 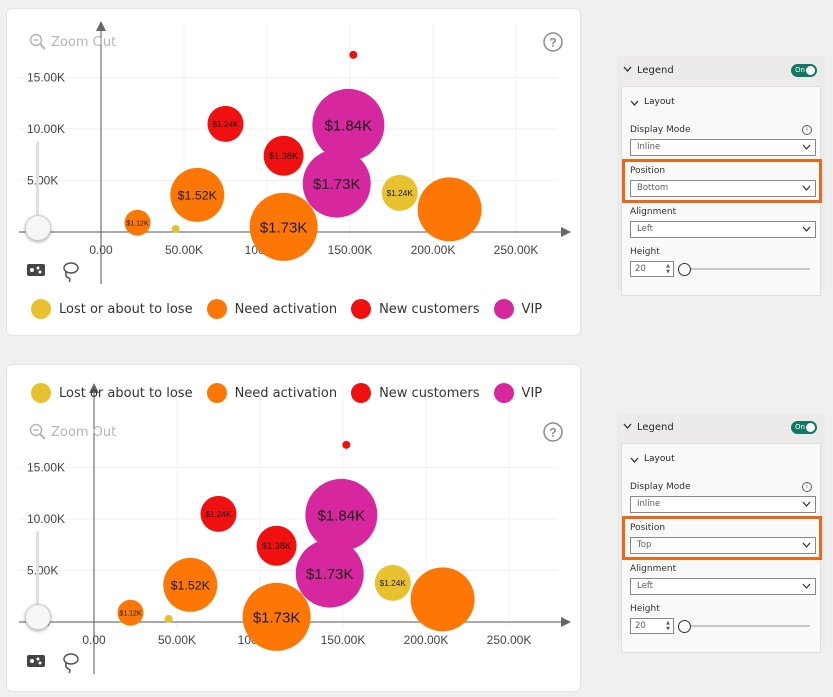 I want to click on legend-label: Need activation, so click(x=286, y=309).